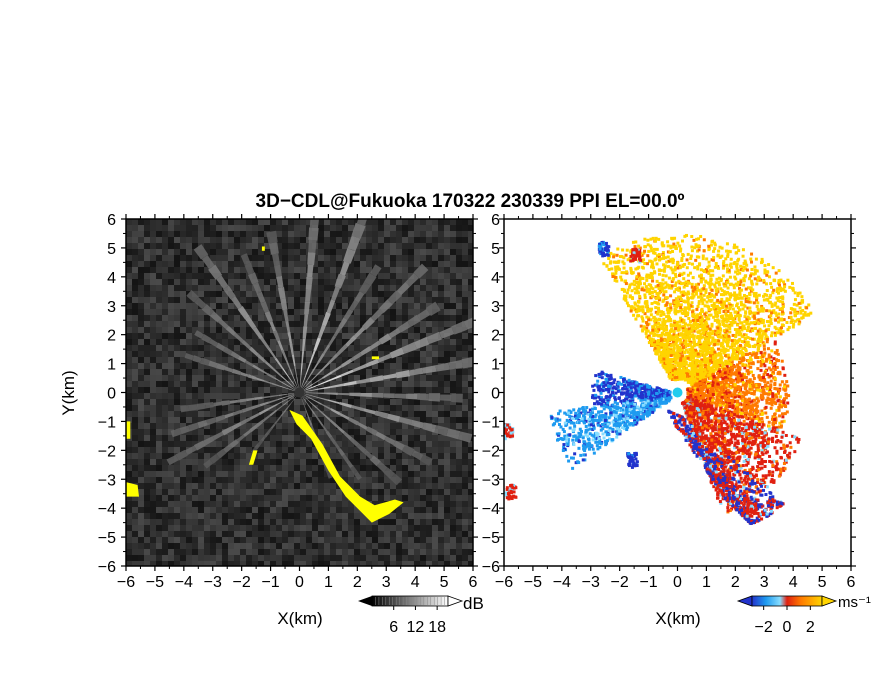 This screenshot has height=685, width=880. Describe the element at coordinates (473, 582) in the screenshot. I see `x-tick-label: 6` at that location.